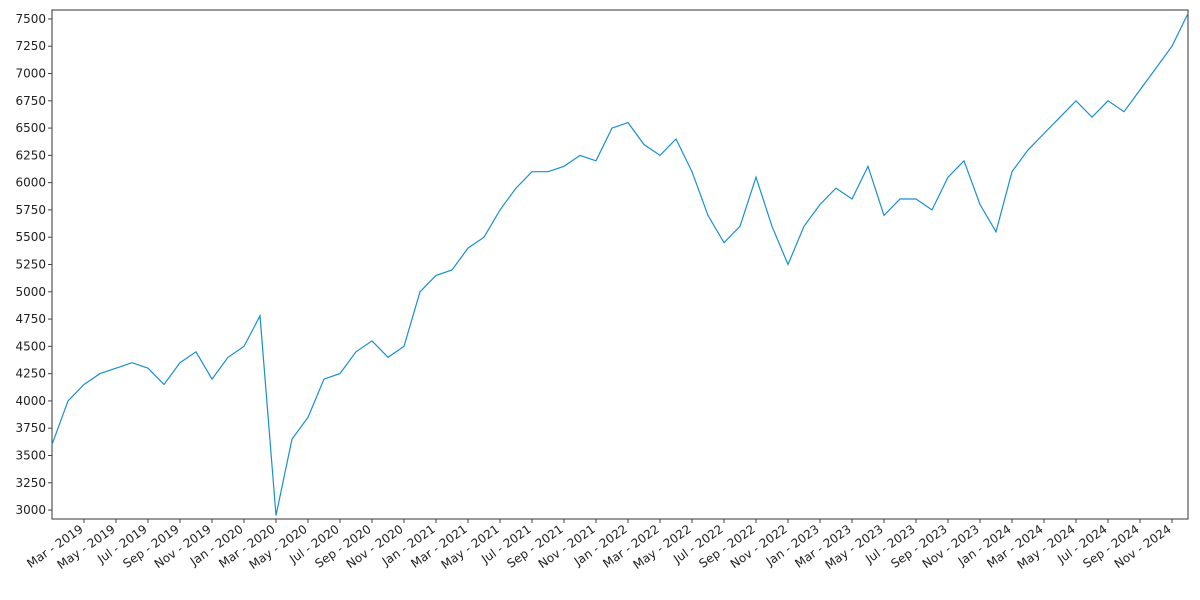  I want to click on y-tick-label: 6500, so click(30, 128).